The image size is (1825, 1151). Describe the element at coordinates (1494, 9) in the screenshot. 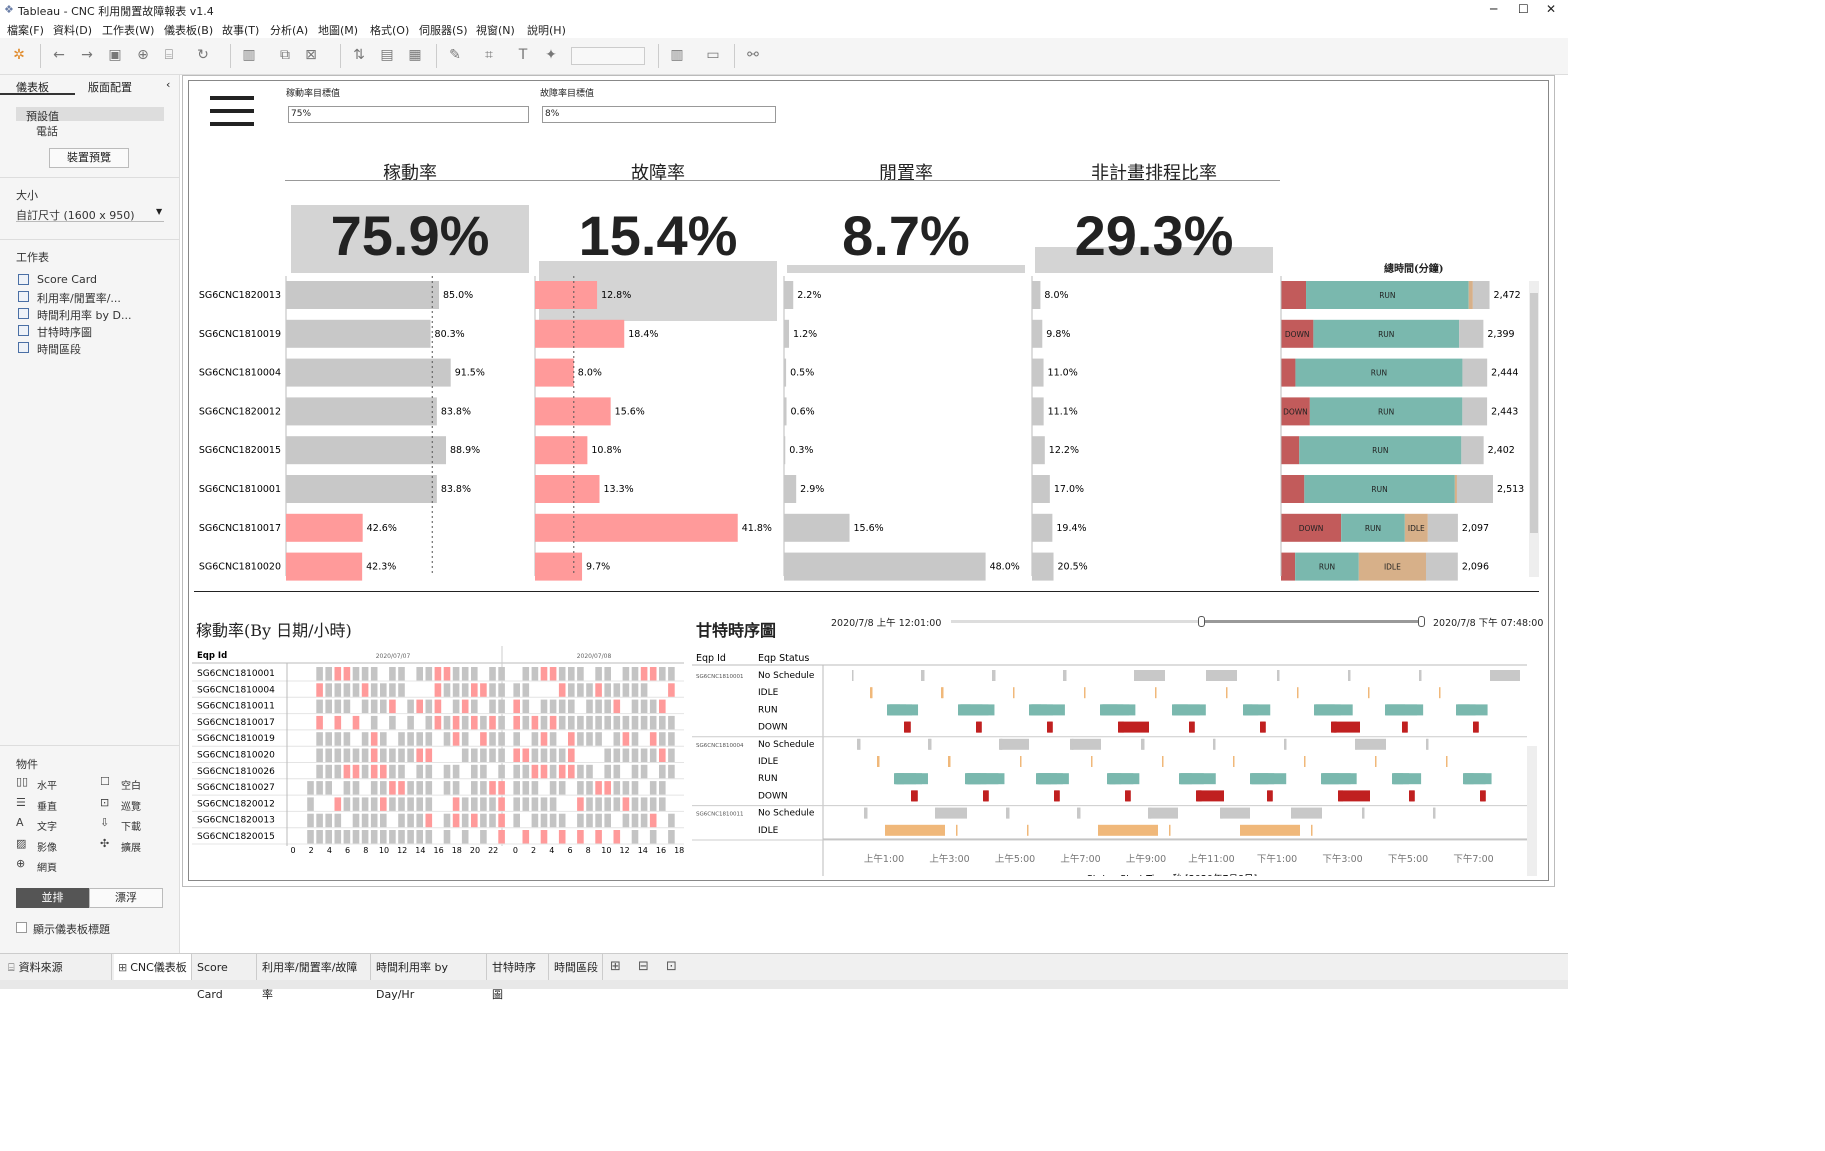

I see `minimize-icon: ─` at that location.